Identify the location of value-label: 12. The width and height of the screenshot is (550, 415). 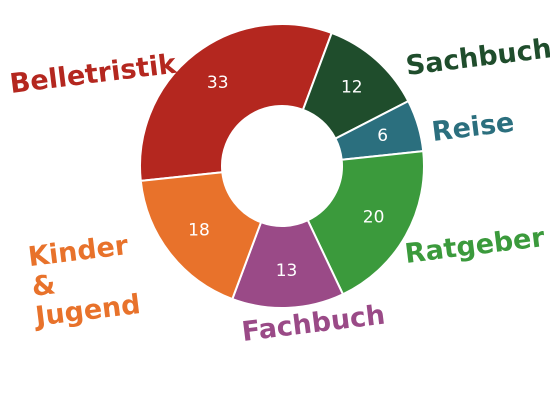
(352, 88).